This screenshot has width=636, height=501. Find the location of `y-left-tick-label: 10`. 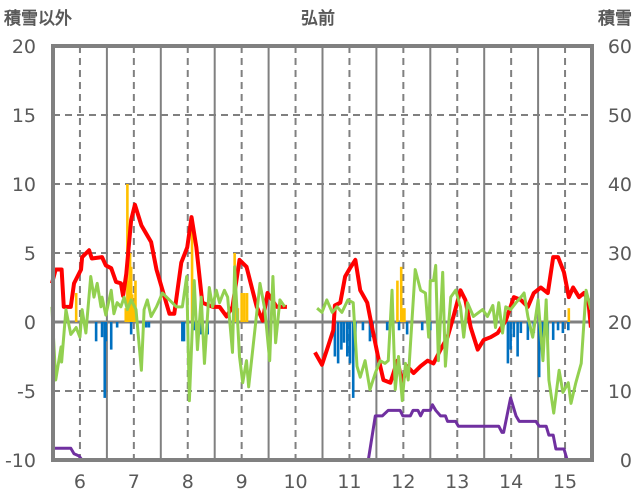

y-left-tick-label: 10 is located at coordinates (24, 185).